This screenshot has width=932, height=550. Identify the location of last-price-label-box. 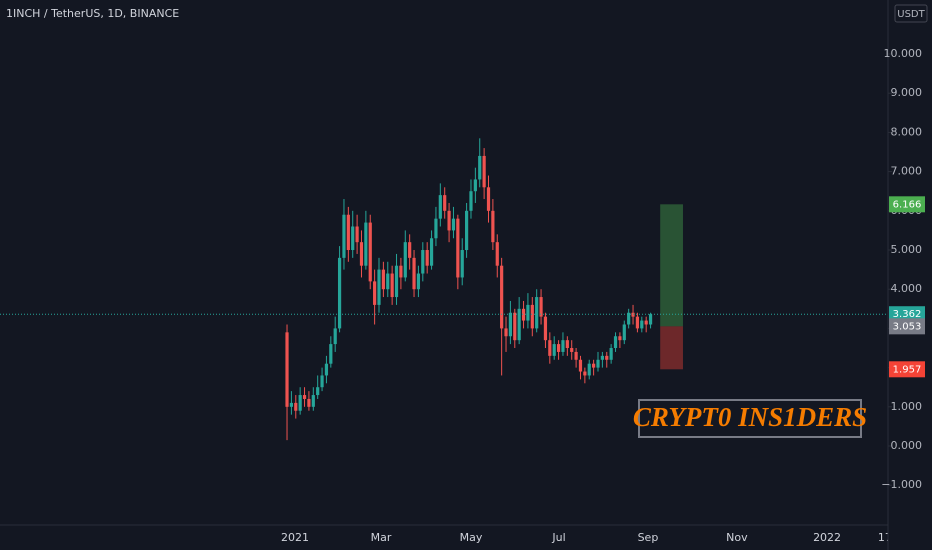
(907, 314).